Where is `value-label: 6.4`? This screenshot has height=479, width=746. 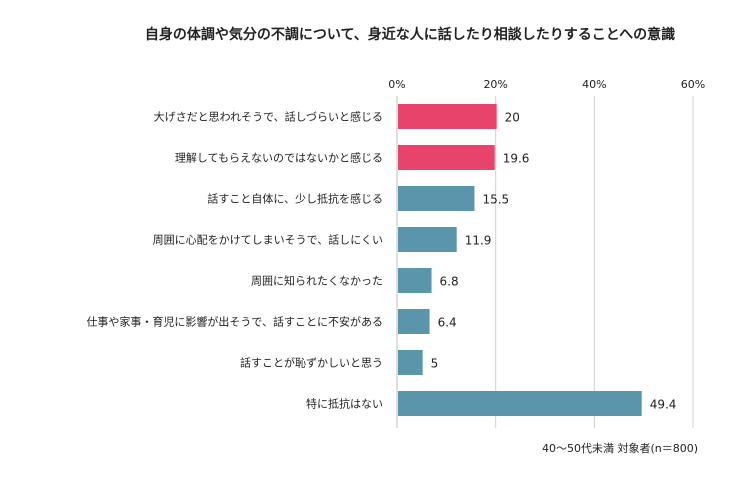 value-label: 6.4 is located at coordinates (447, 323).